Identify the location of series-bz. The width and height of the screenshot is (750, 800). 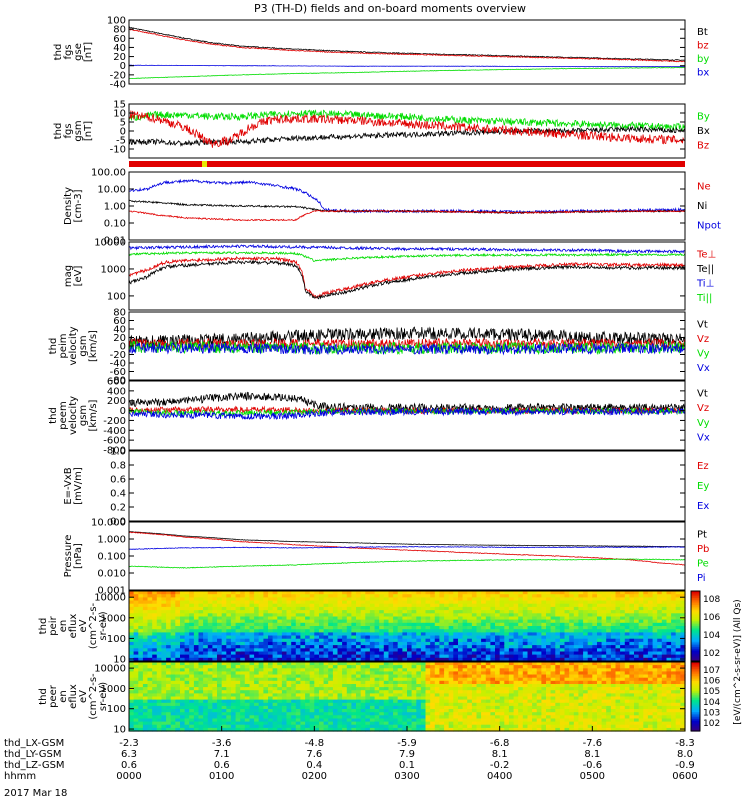
(407, 45).